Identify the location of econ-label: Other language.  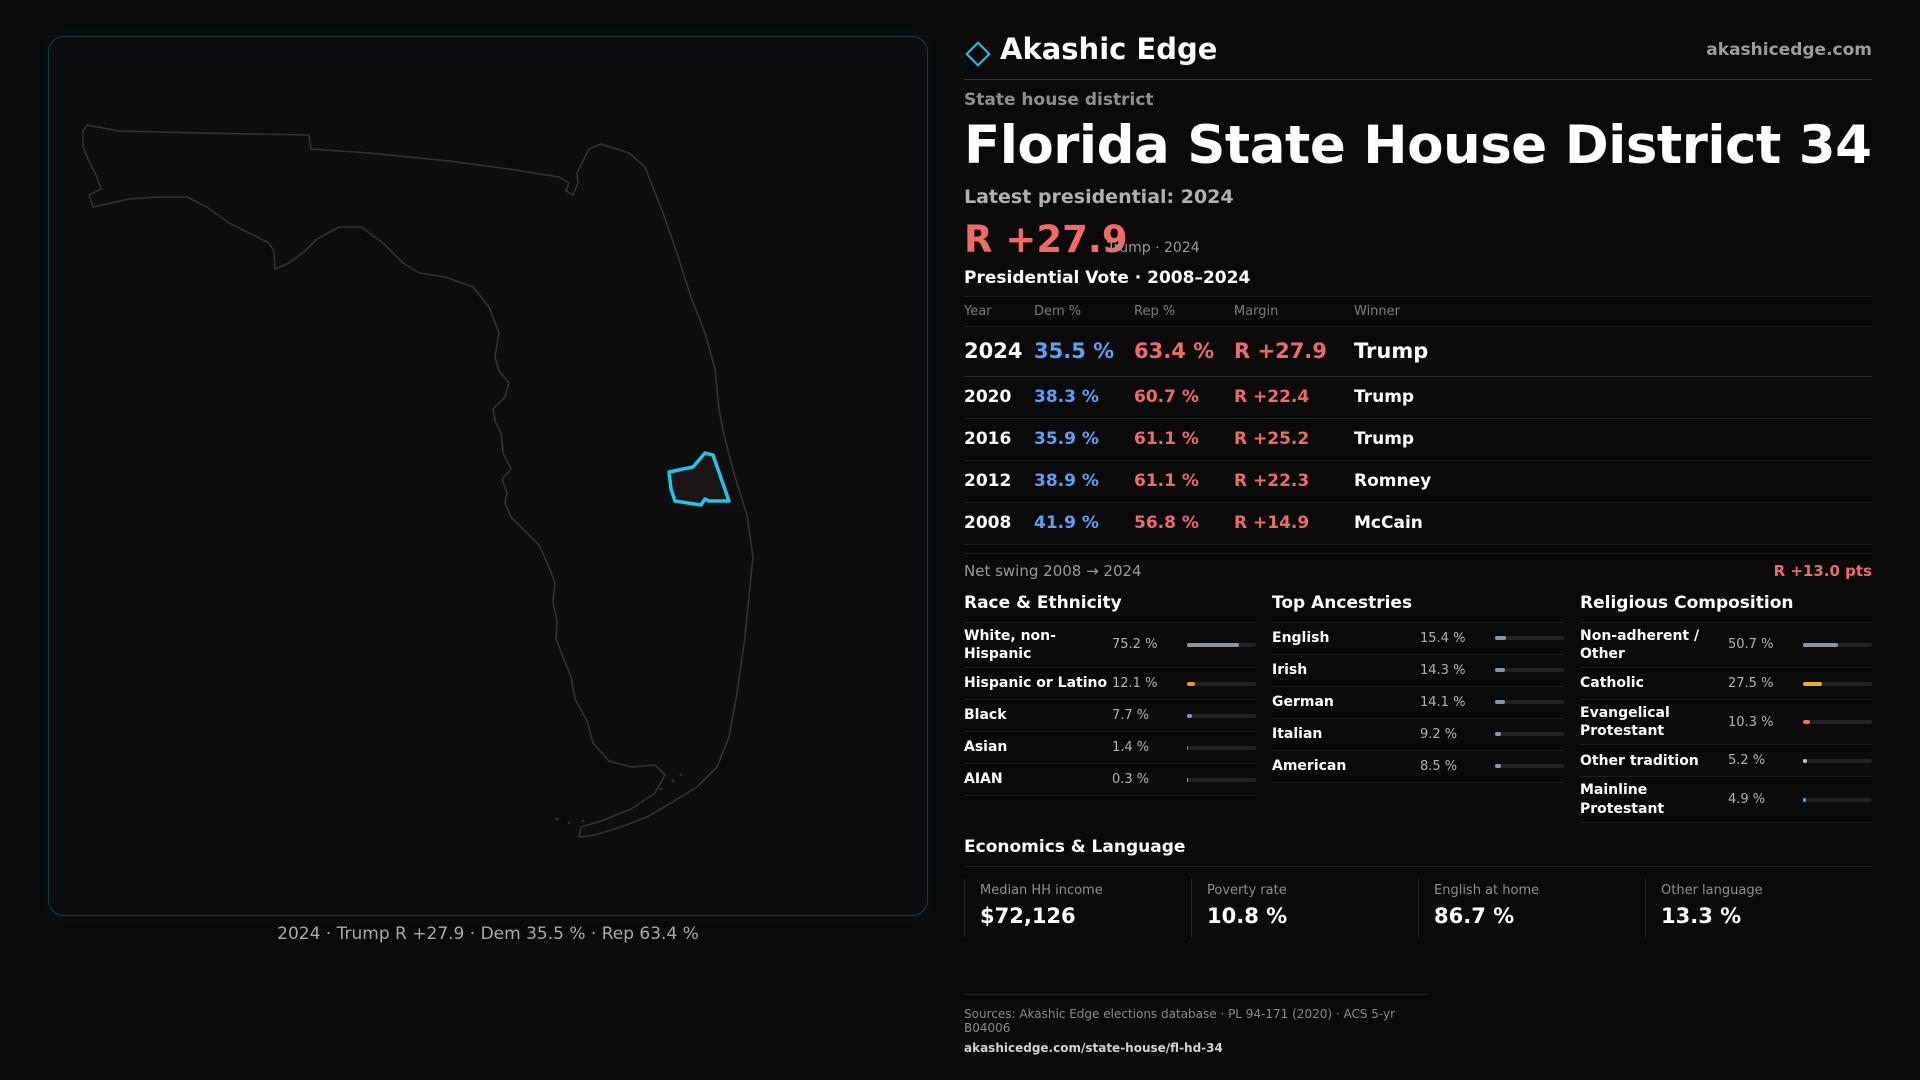
(1712, 890).